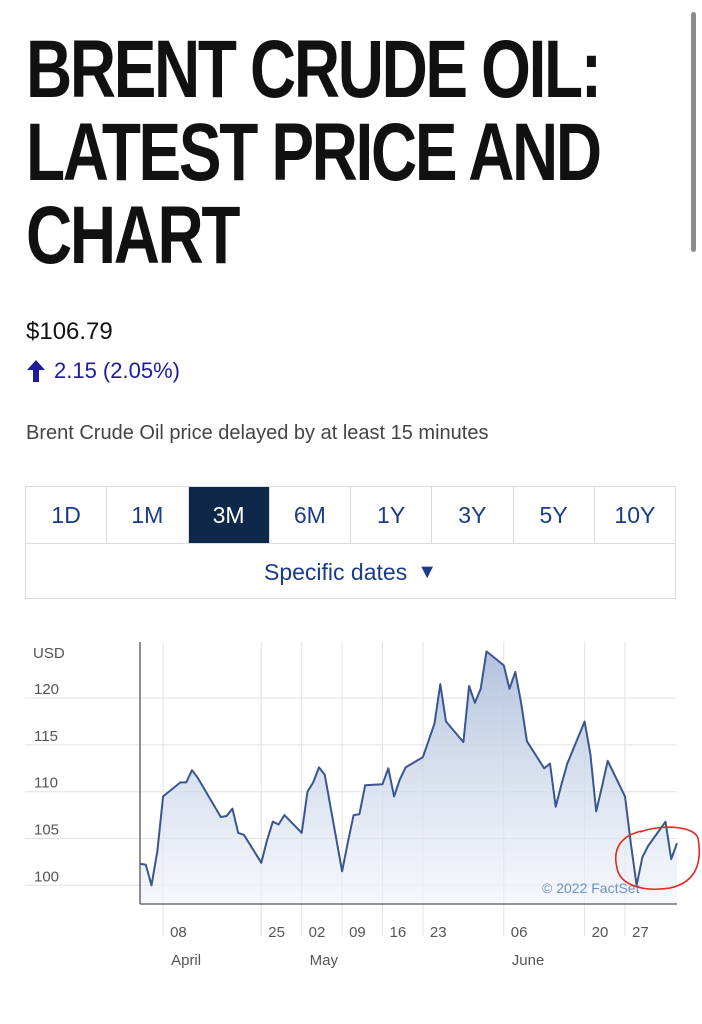 This screenshot has height=1024, width=702. Describe the element at coordinates (276, 932) in the screenshot. I see `x-tick-day: 25` at that location.